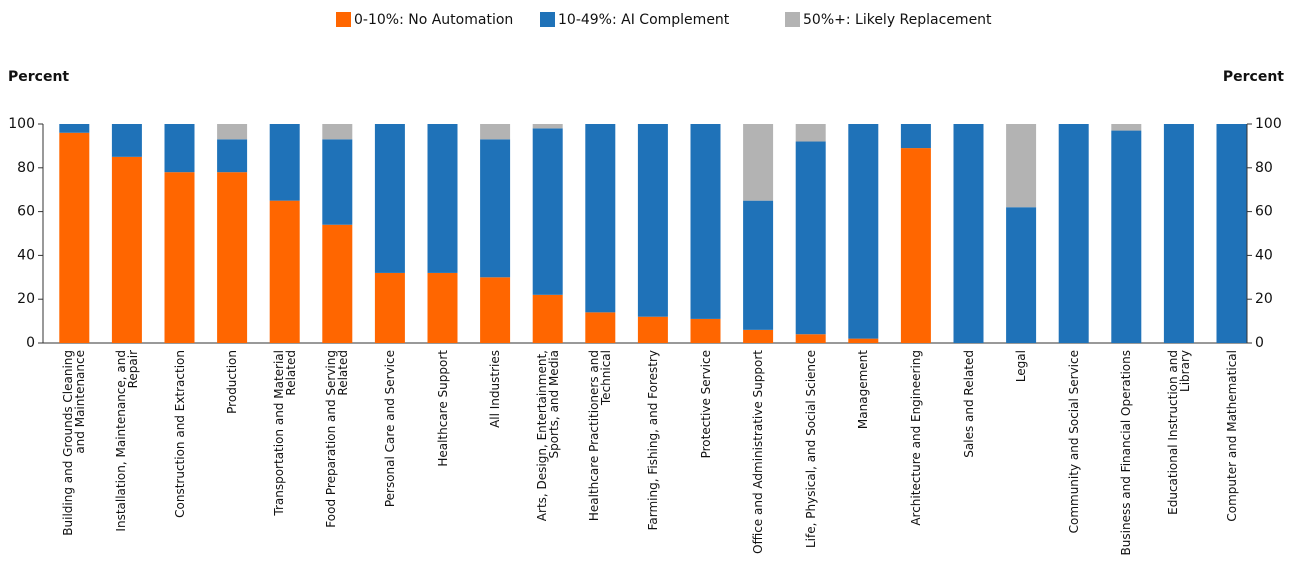 This screenshot has height=573, width=1304. What do you see at coordinates (337, 439) in the screenshot?
I see `x-tick-label: Food Preparation and Serving Related` at bounding box center [337, 439].